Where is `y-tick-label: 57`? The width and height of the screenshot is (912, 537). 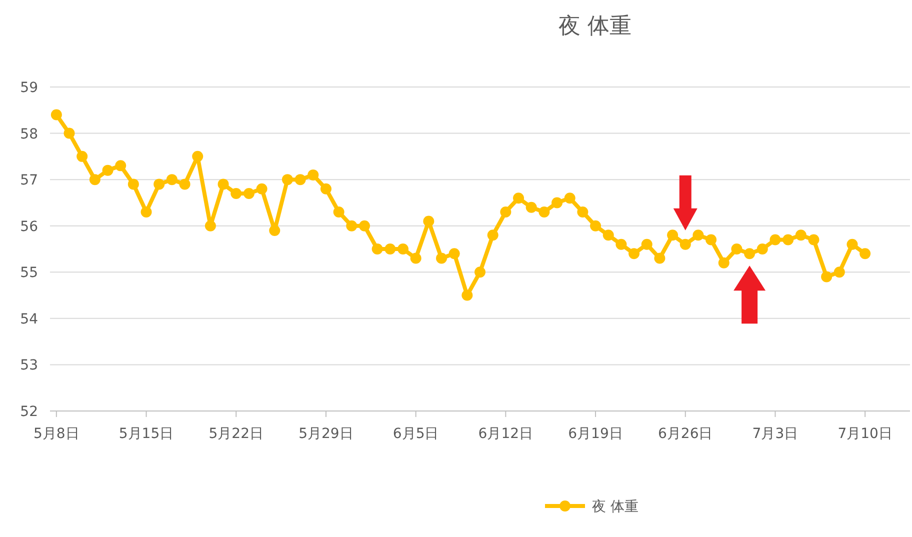 y-tick-label: 57 is located at coordinates (29, 180).